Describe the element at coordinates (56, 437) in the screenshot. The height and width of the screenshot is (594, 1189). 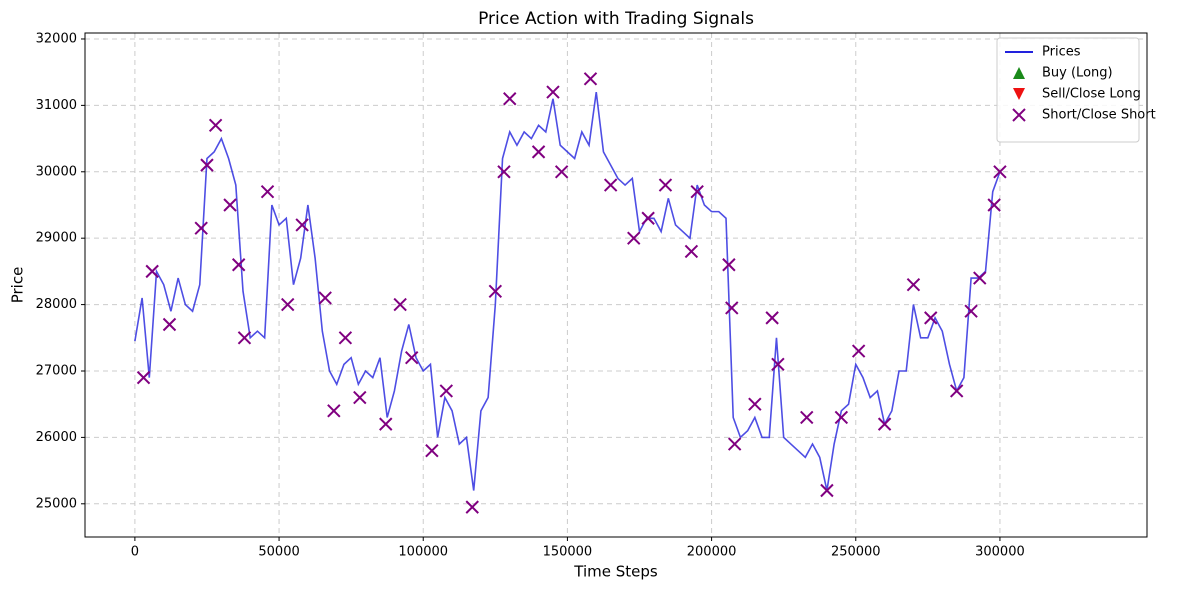
I see `y-tick-label: 26000` at that location.